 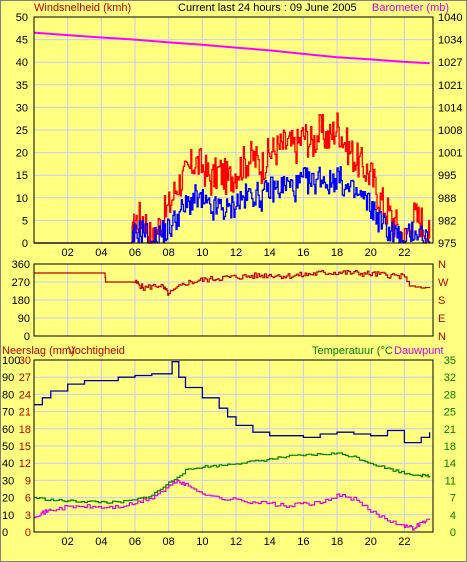 I want to click on barometer-tick-label: 975, so click(x=447, y=244).